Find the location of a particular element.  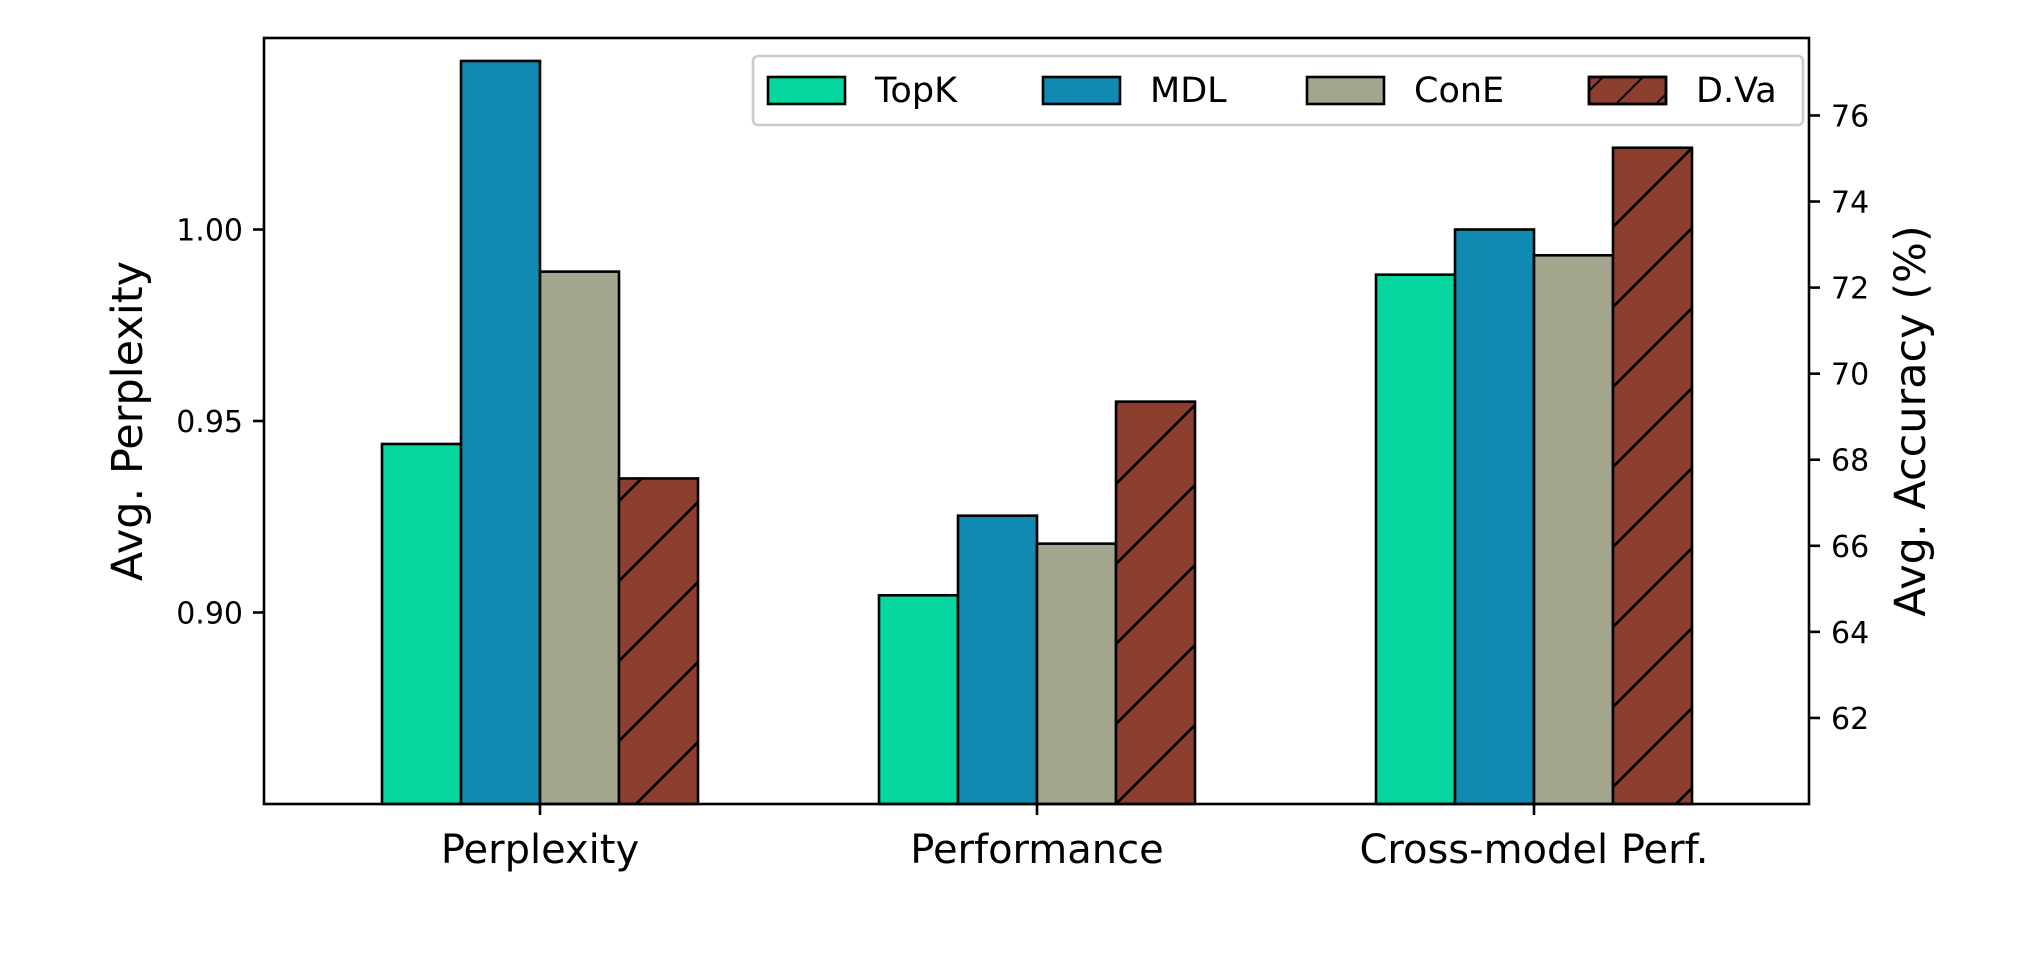

x-tick-label-cross-model-perf: Cross-model Perf. is located at coordinates (1534, 850).